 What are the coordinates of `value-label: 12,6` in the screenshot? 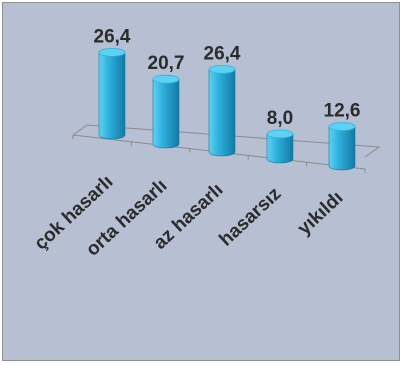 It's located at (342, 111).